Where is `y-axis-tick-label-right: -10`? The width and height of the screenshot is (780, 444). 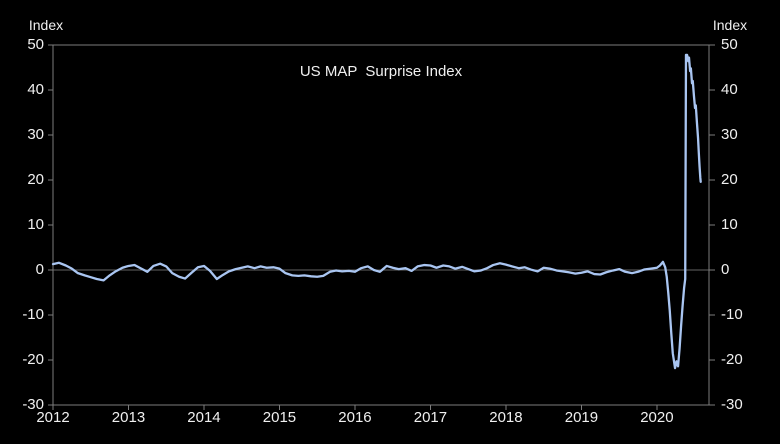
y-axis-tick-label-right: -10 is located at coordinates (732, 314).